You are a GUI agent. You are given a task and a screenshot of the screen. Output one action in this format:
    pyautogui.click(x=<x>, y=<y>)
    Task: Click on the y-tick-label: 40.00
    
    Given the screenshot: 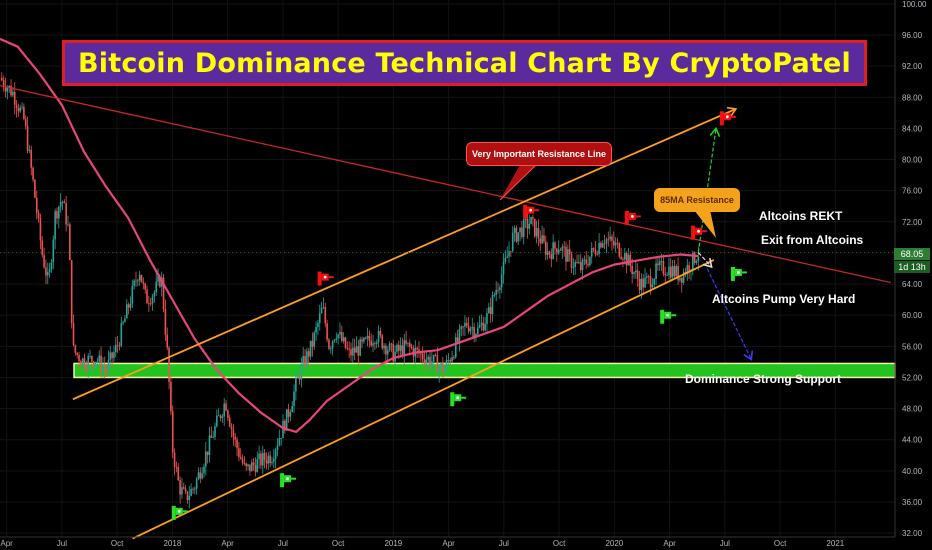 What is the action you would take?
    pyautogui.click(x=912, y=471)
    